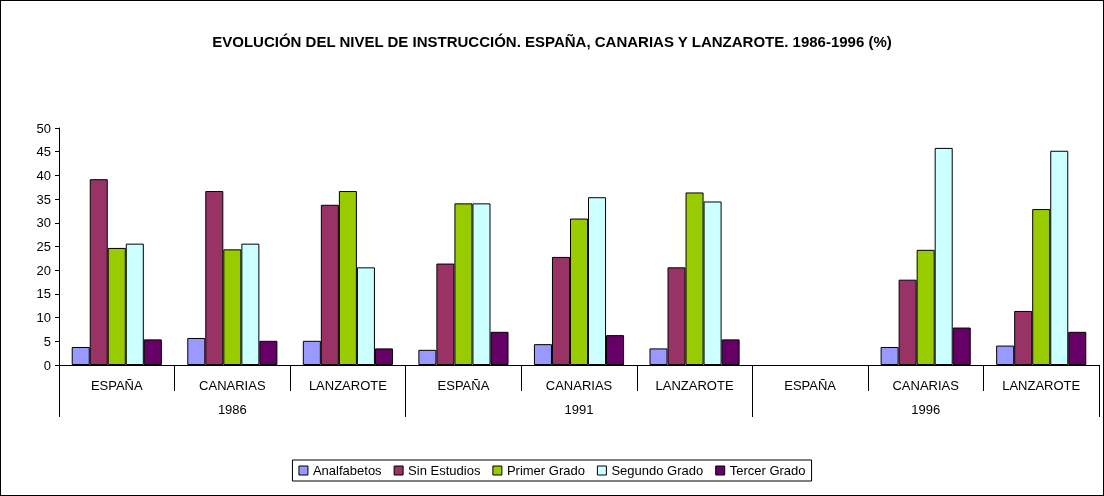 The image size is (1104, 496). What do you see at coordinates (43, 318) in the screenshot?
I see `y-tick-label: 10` at bounding box center [43, 318].